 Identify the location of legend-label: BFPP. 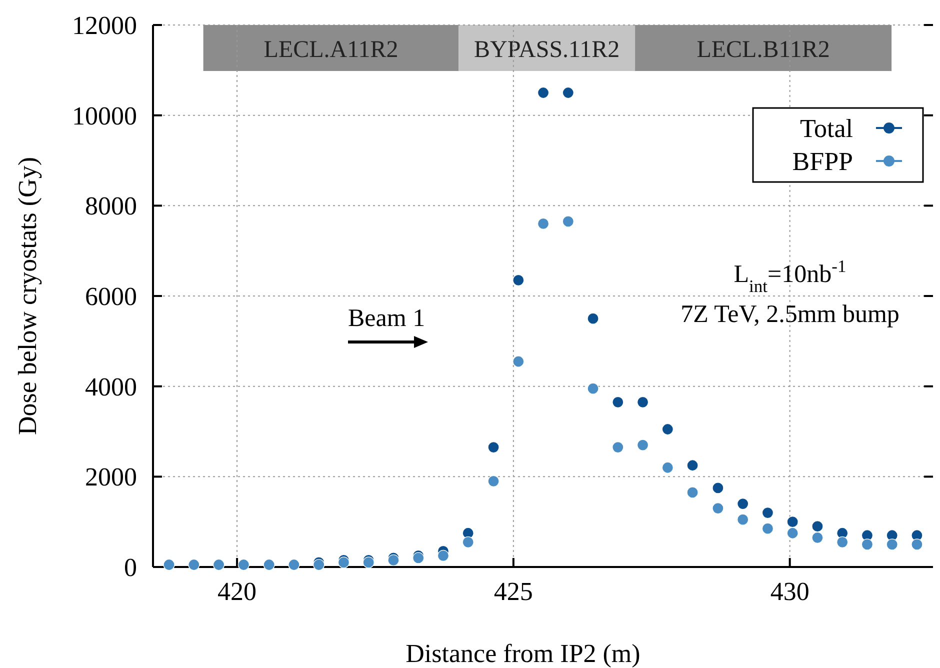
(822, 161).